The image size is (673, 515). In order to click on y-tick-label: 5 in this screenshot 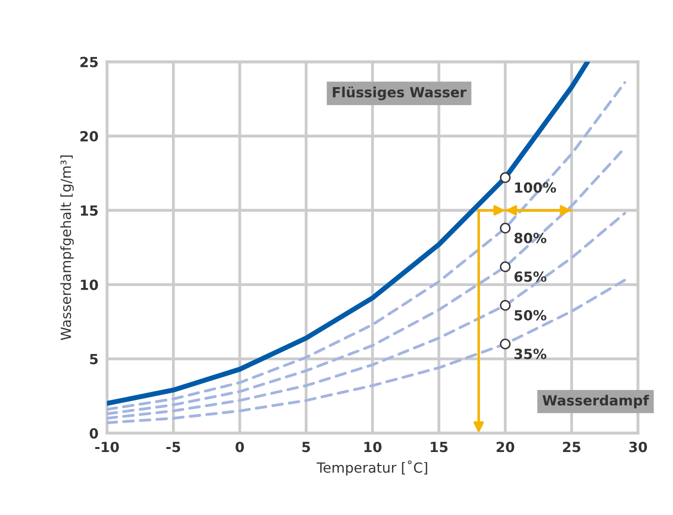, I will do `click(94, 359)`.